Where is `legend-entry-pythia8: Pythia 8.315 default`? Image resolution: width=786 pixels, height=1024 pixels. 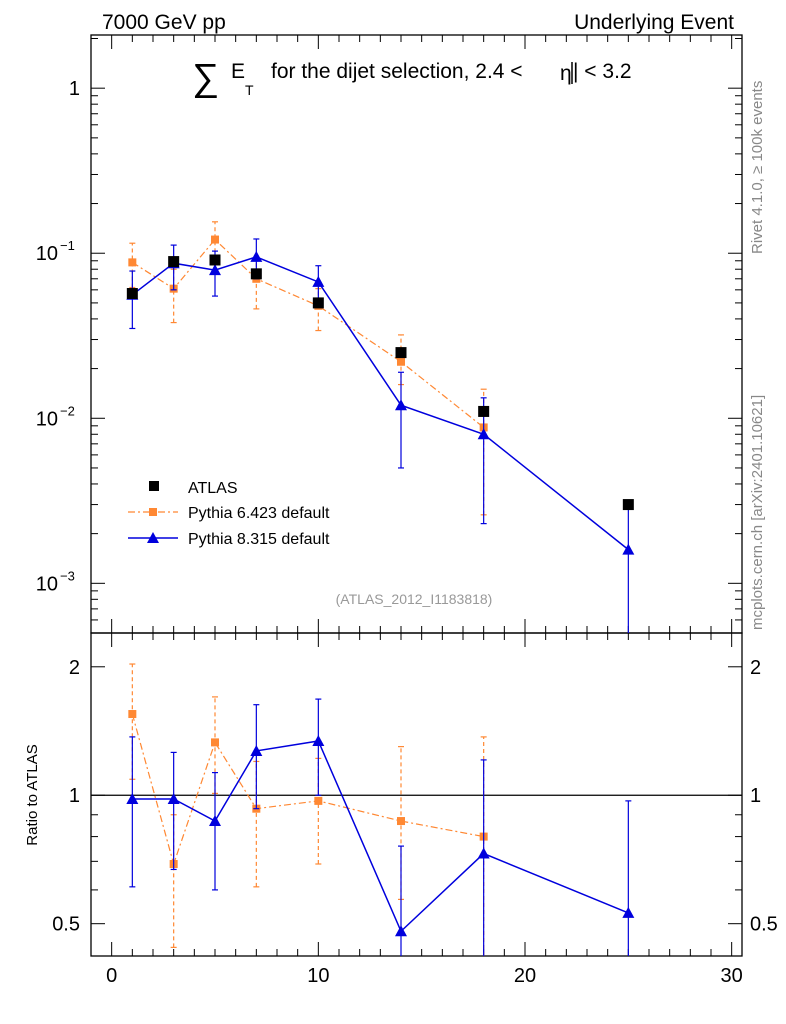 legend-entry-pythia8: Pythia 8.315 default is located at coordinates (229, 539).